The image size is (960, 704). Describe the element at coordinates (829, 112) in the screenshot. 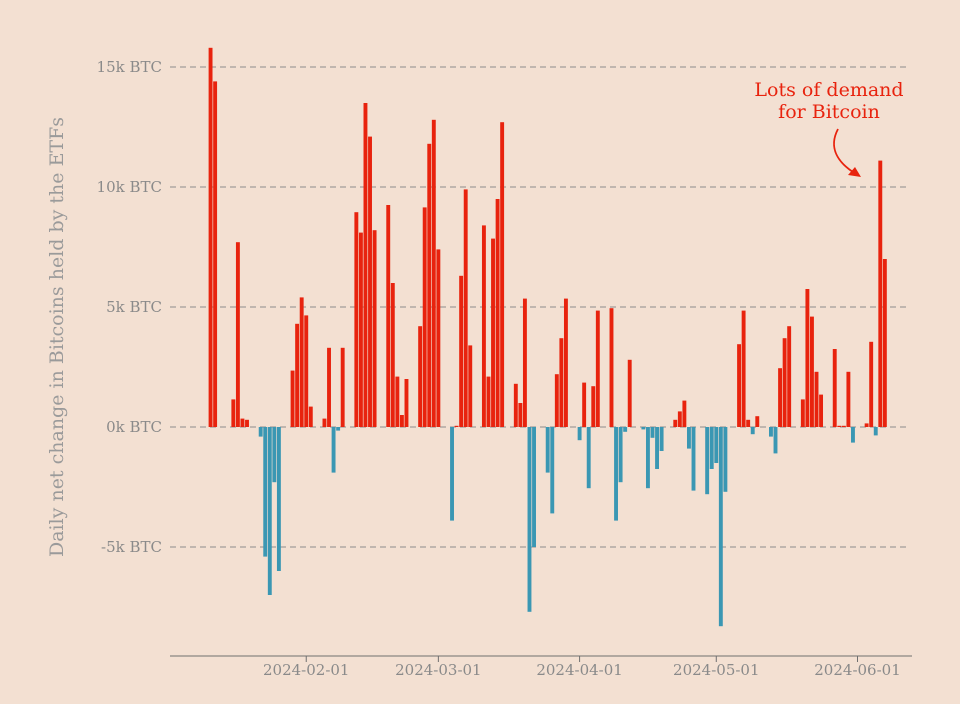

I see `annotation-line-2: for Bitcoin` at that location.